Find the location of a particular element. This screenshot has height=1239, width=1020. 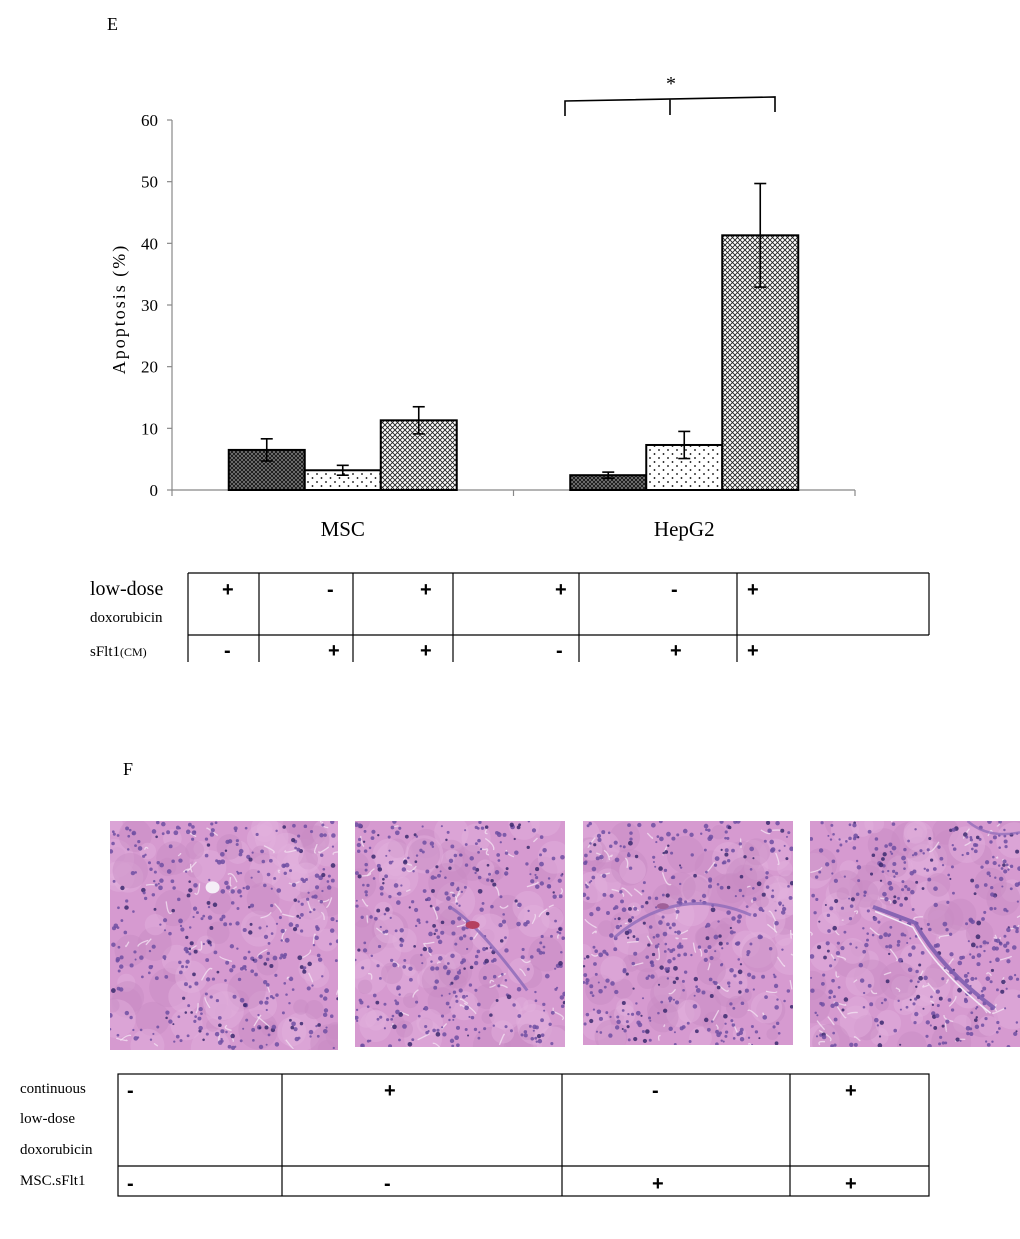

f-r2-sign-2: - is located at coordinates (387, 1184).